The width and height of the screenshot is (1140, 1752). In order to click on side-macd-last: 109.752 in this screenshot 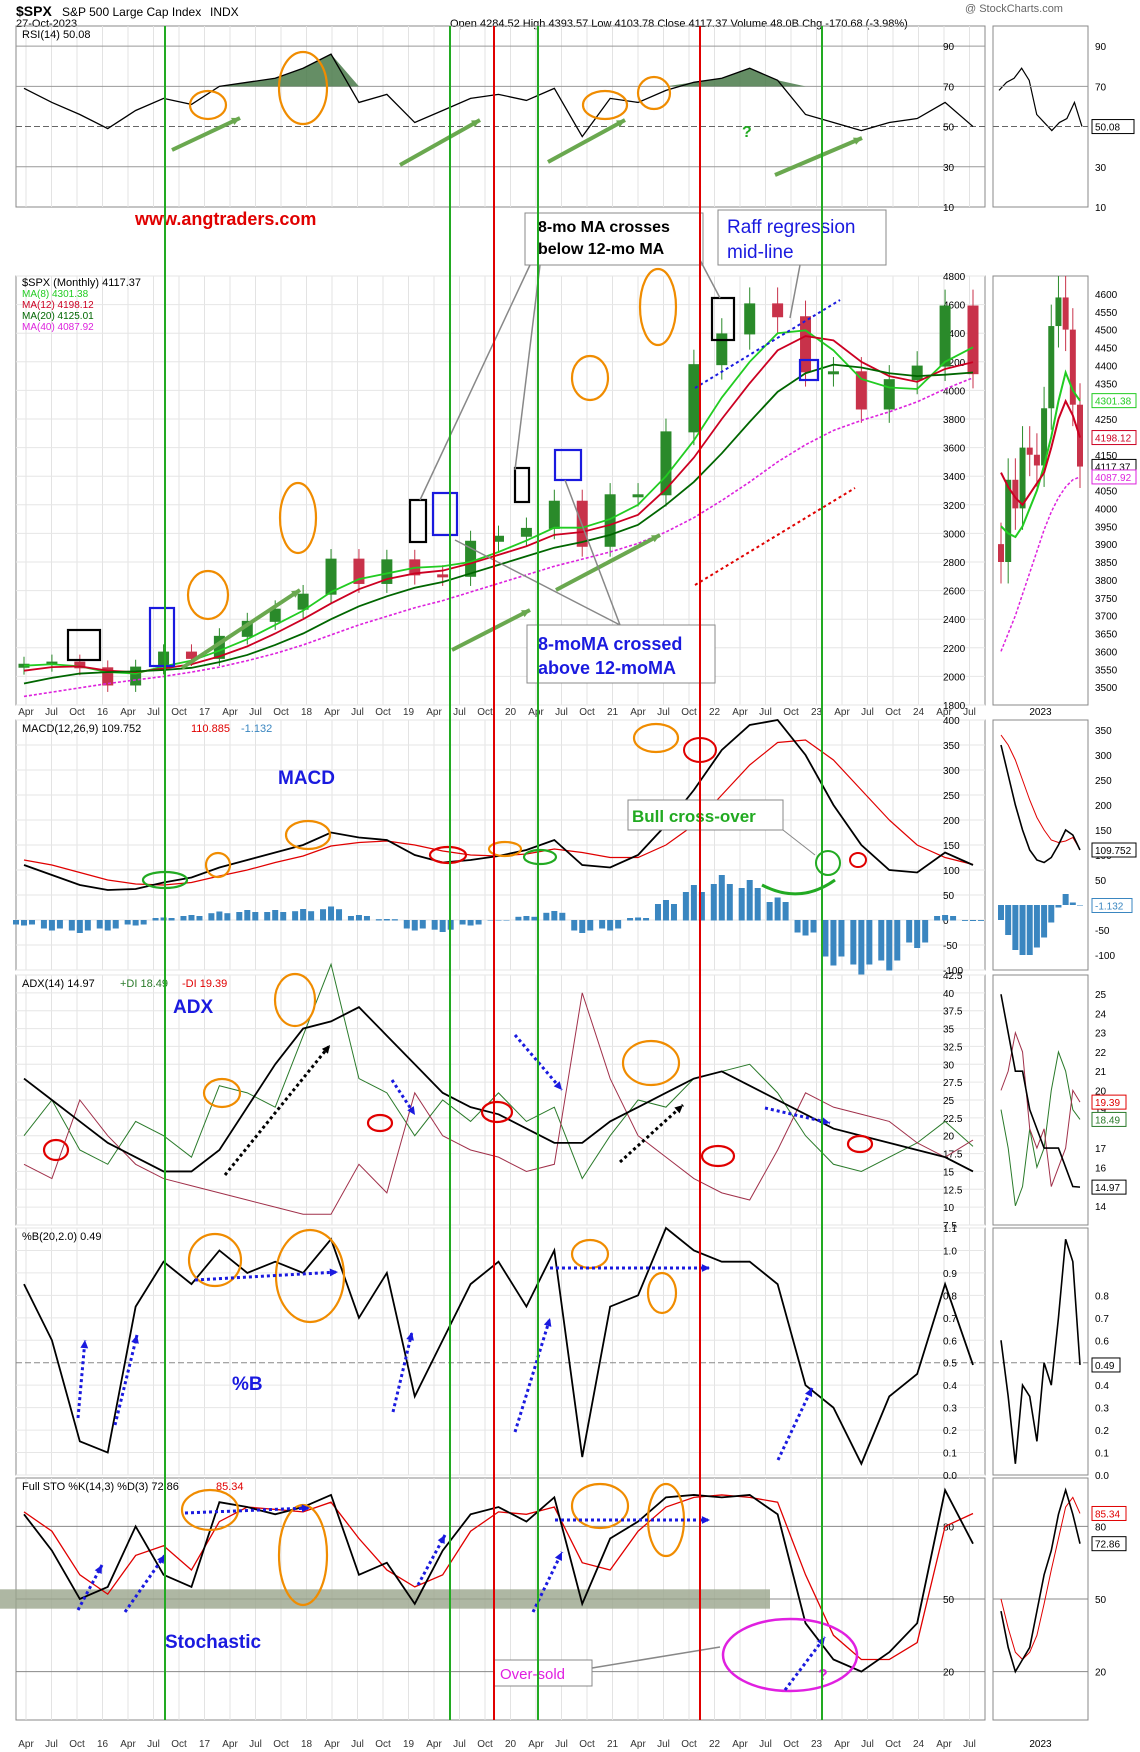, I will do `click(1113, 851)`.